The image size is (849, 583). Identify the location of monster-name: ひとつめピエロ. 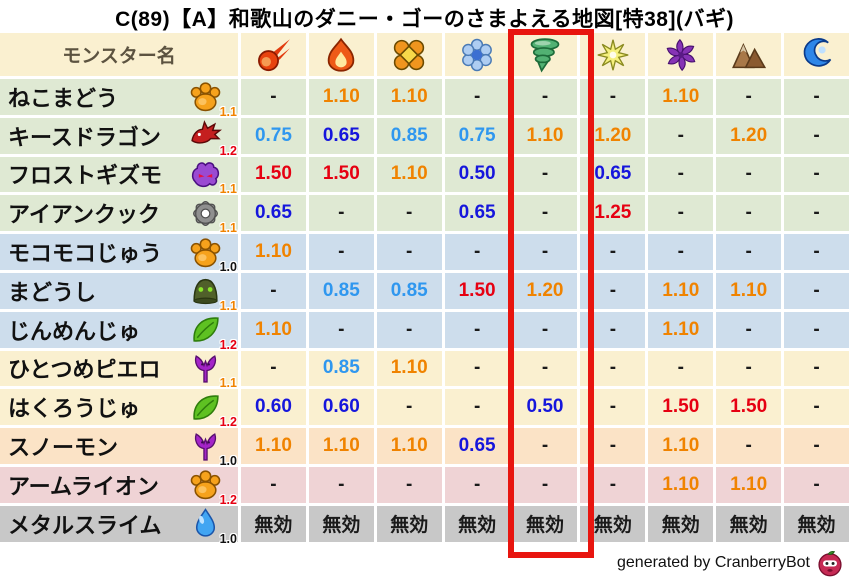
(84, 370).